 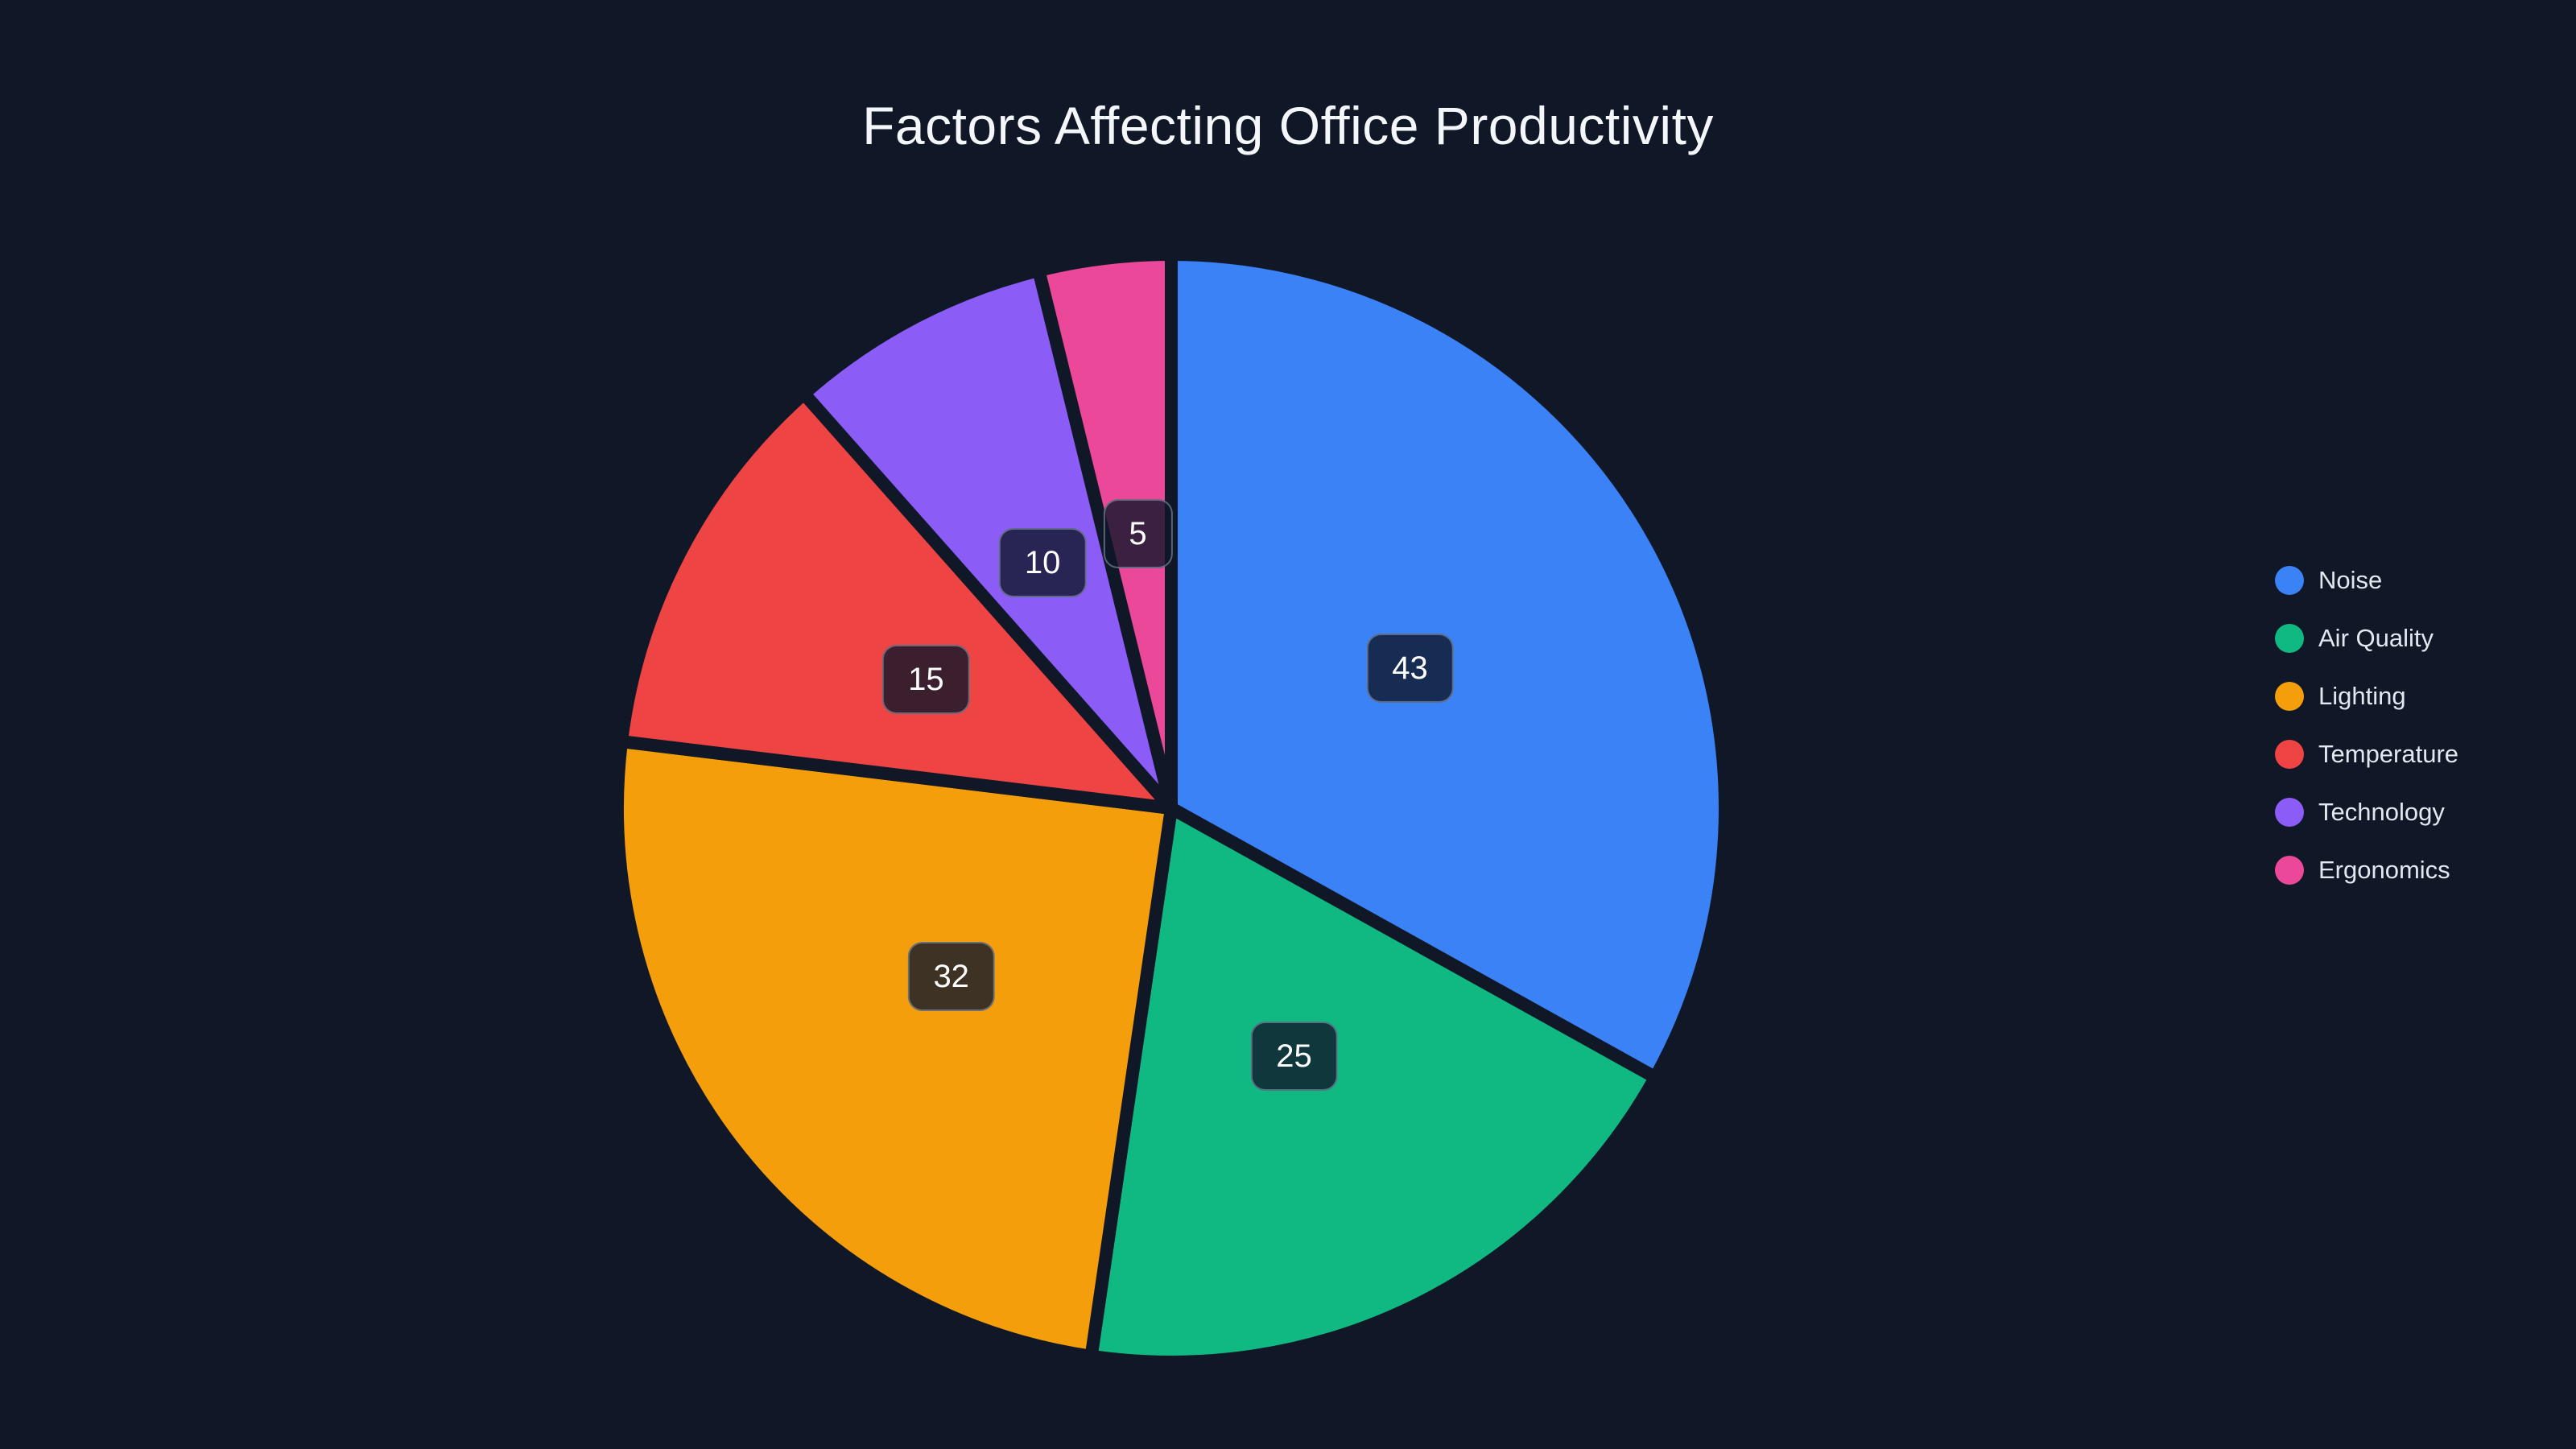 I want to click on legend-label-temperature: Temperature, so click(x=2388, y=754).